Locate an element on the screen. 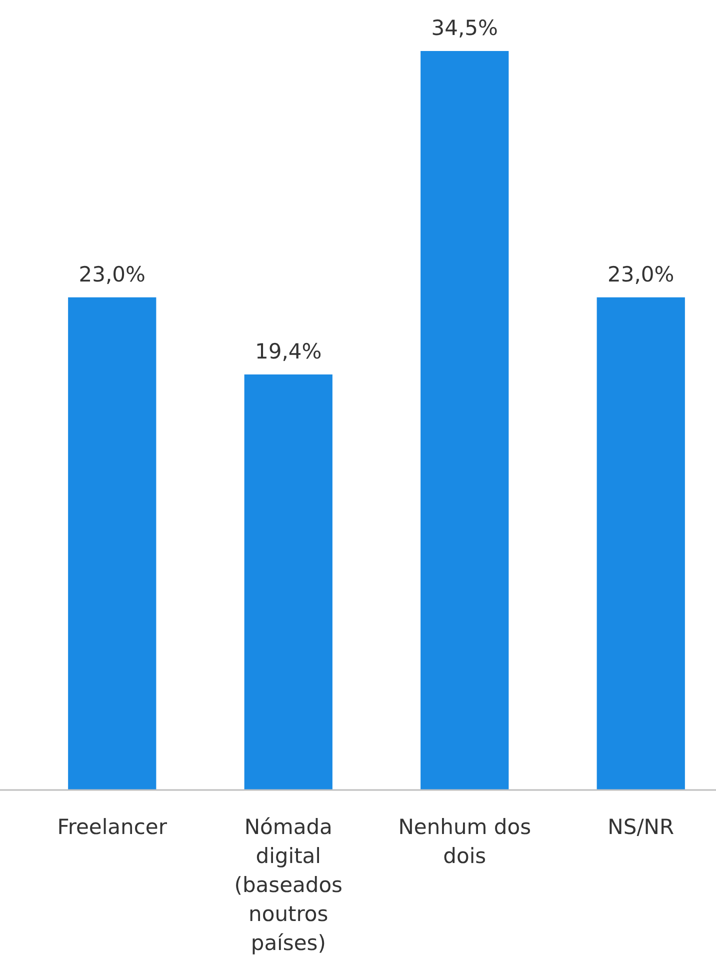  x-tick-label: Freelancer is located at coordinates (112, 827).